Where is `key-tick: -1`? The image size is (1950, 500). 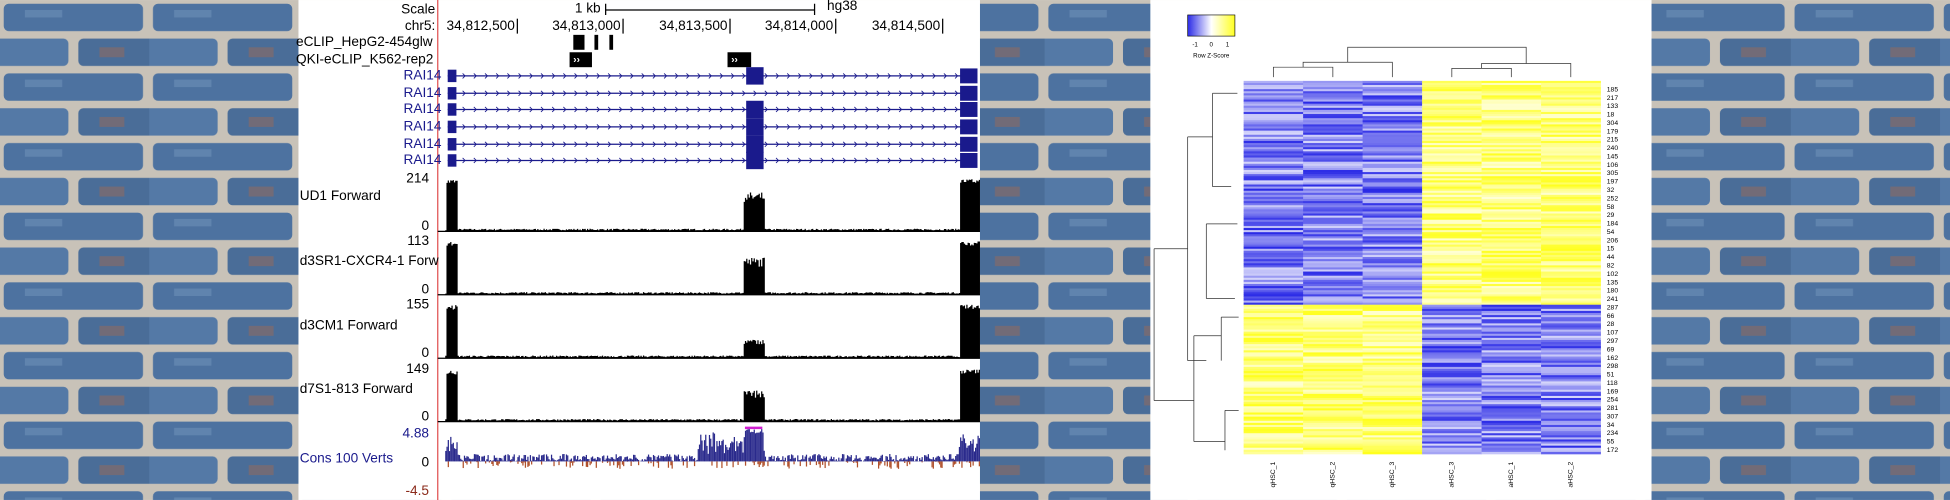
key-tick: -1 is located at coordinates (1195, 44).